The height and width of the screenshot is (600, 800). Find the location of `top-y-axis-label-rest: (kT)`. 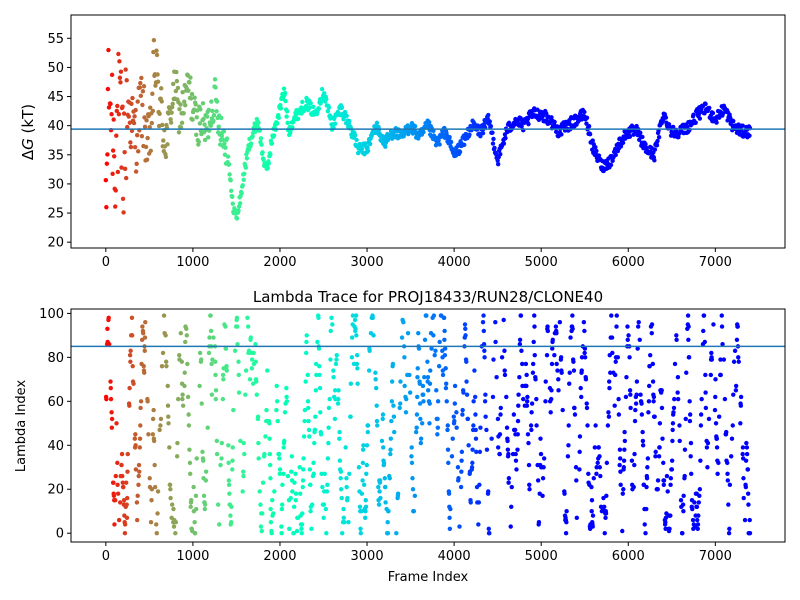

top-y-axis-label-rest: (kT) is located at coordinates (28, 121).